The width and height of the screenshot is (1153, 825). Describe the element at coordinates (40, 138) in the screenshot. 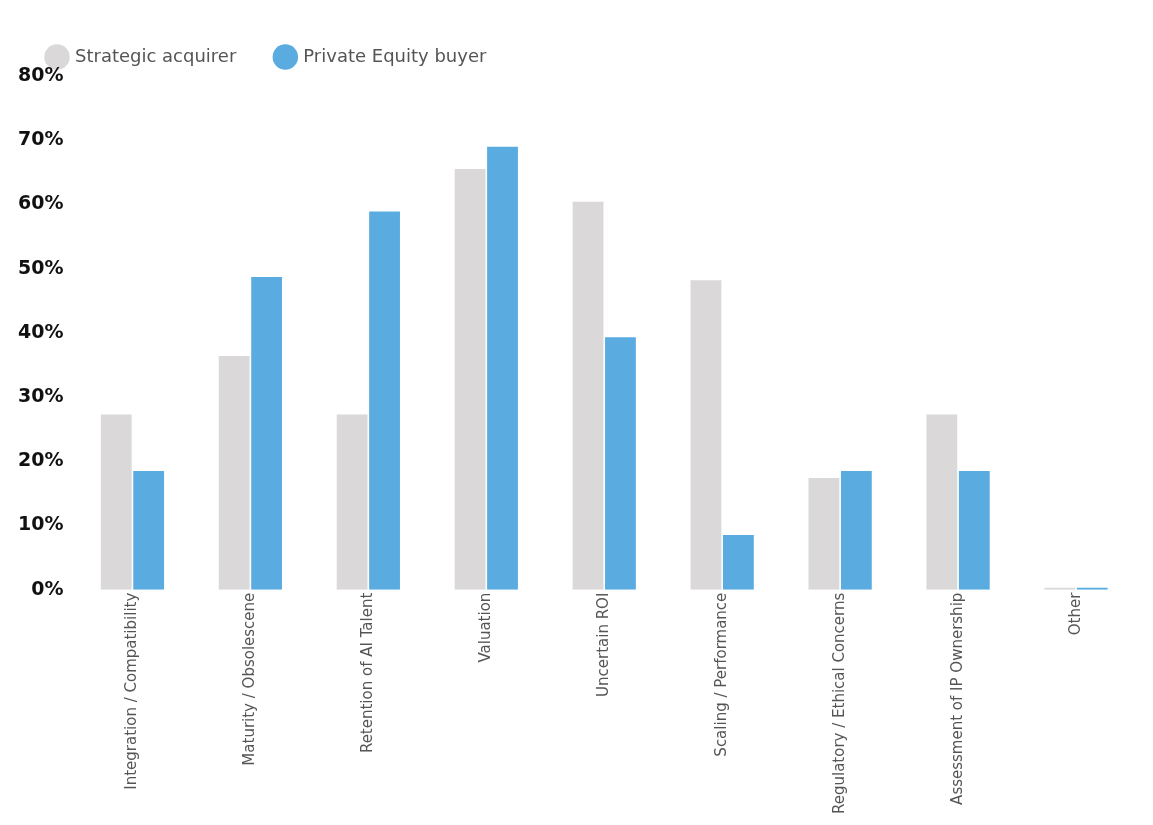

I see `y-tick-label: 70%` at that location.